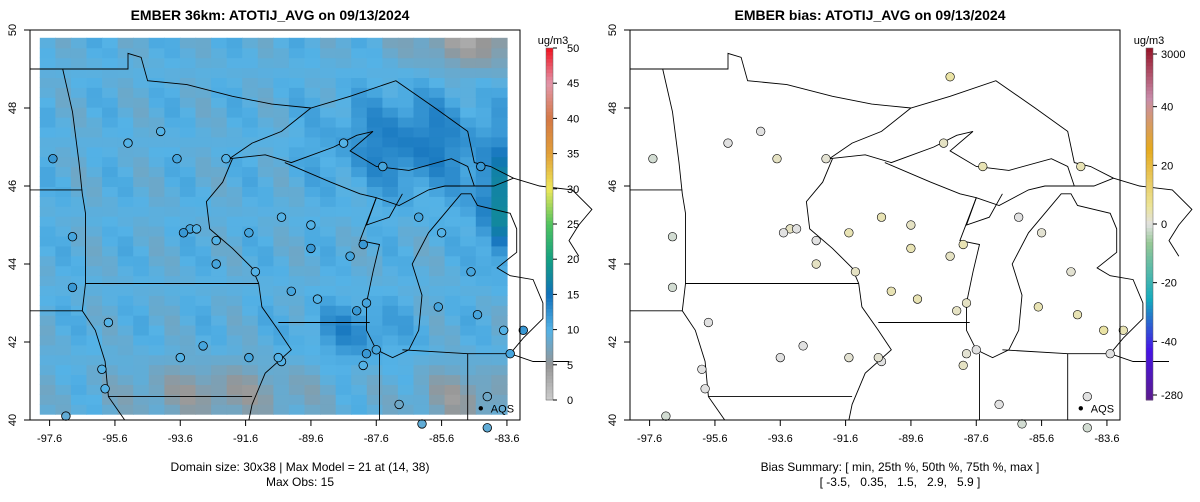 This screenshot has height=502, width=1200. What do you see at coordinates (573, 225) in the screenshot?
I see `colorbar-tick-label: 25` at bounding box center [573, 225].